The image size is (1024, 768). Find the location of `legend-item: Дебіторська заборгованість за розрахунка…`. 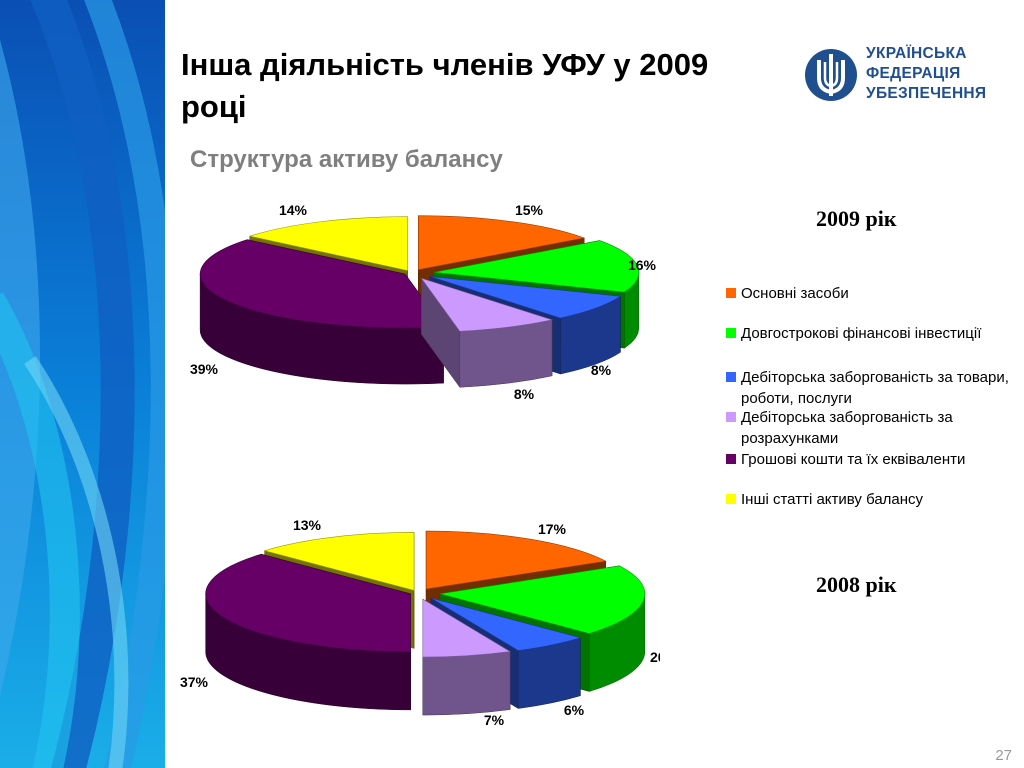

legend-item: Дебіторська заборгованість за розрахунка… is located at coordinates (874, 428).